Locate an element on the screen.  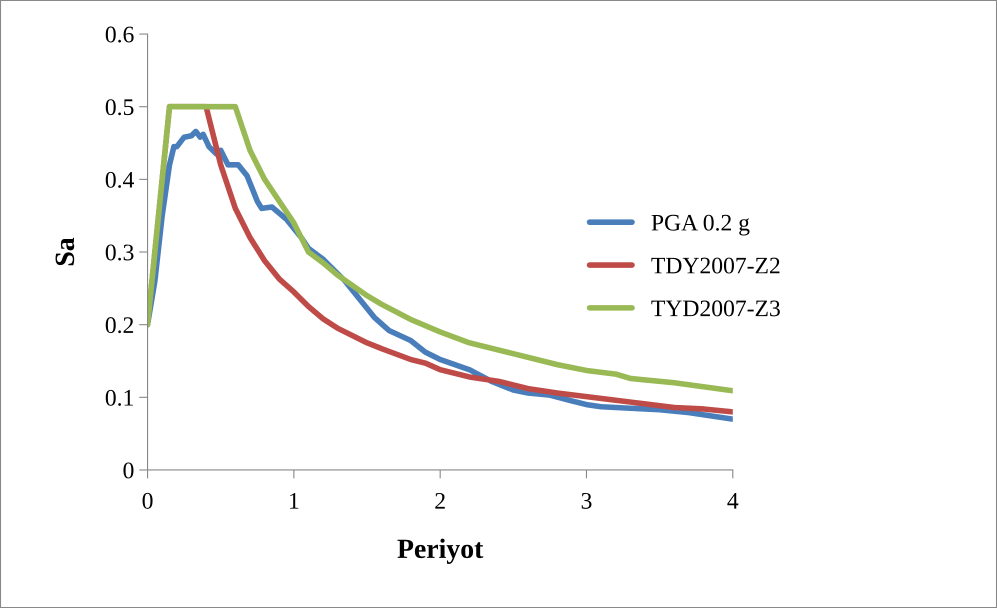
y-tick-label: 0.6 is located at coordinates (120, 34).